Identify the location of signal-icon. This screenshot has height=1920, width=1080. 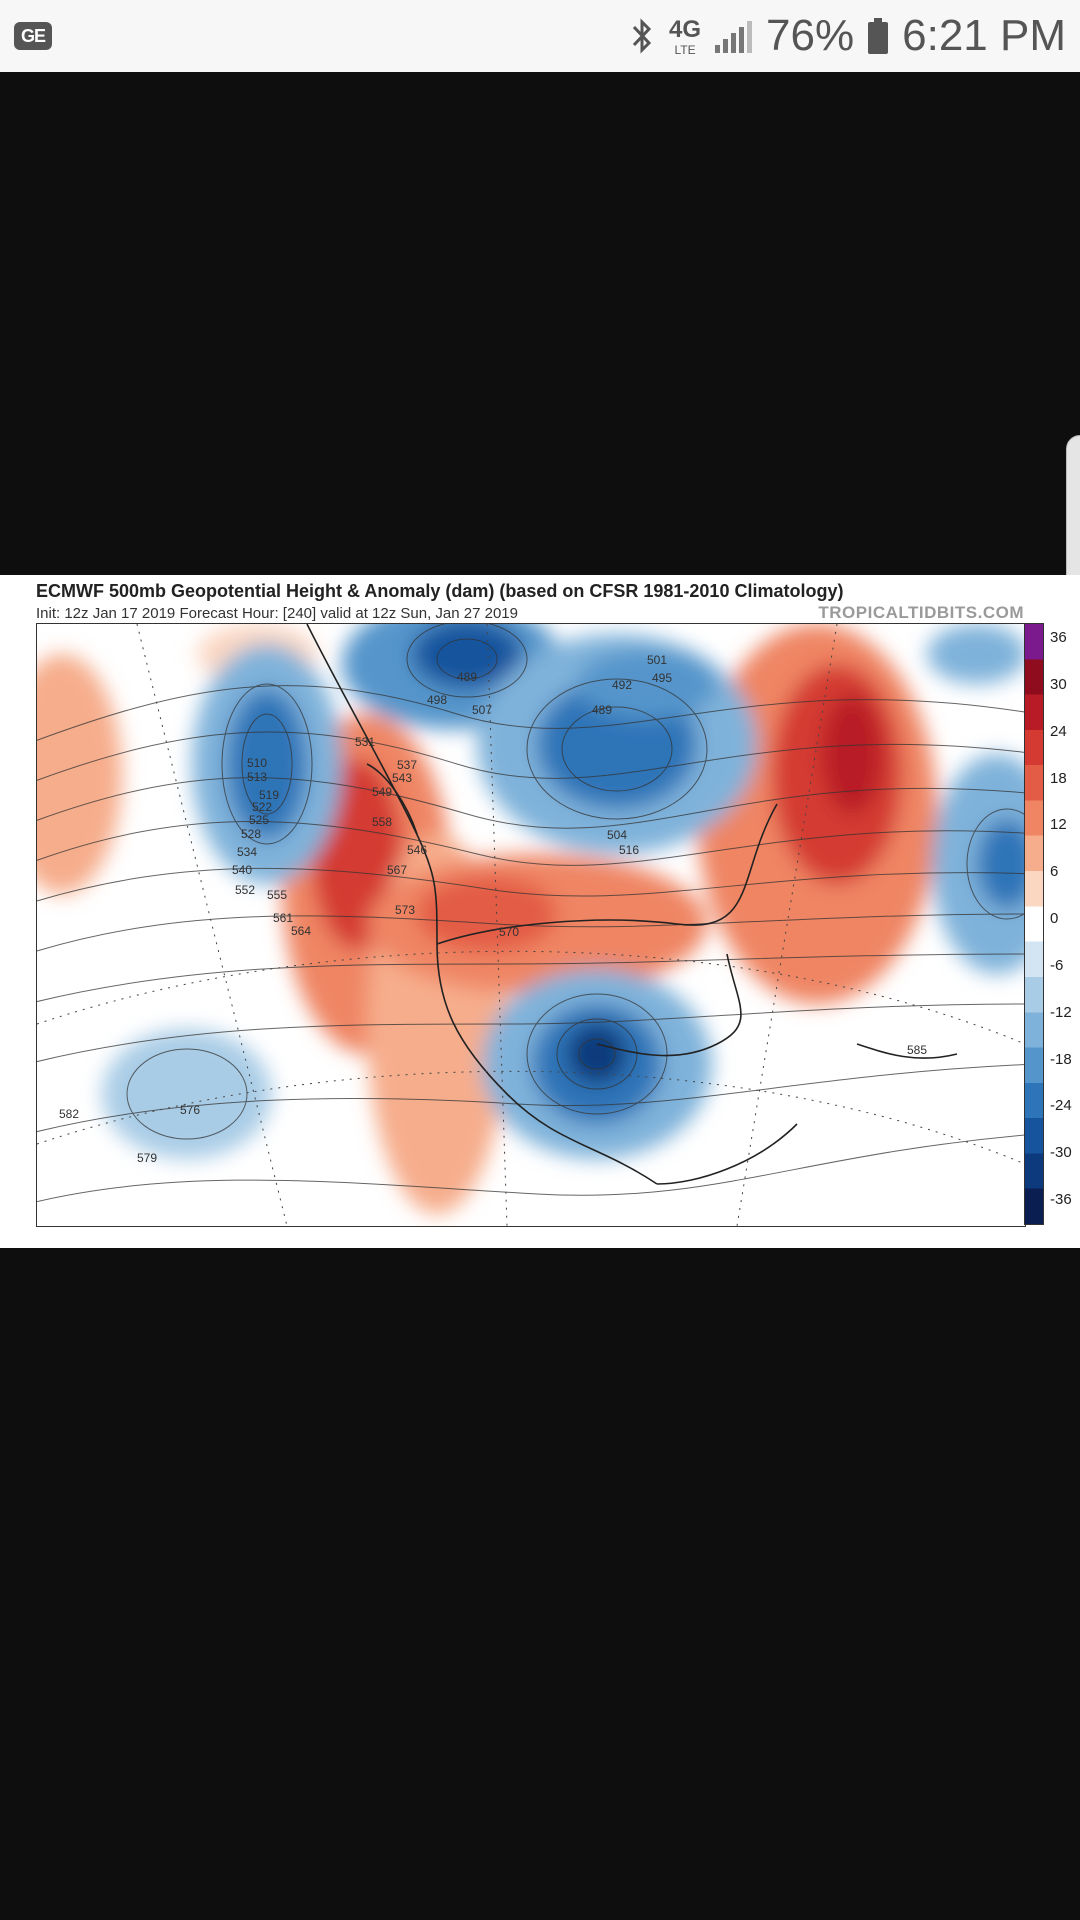
(734, 36).